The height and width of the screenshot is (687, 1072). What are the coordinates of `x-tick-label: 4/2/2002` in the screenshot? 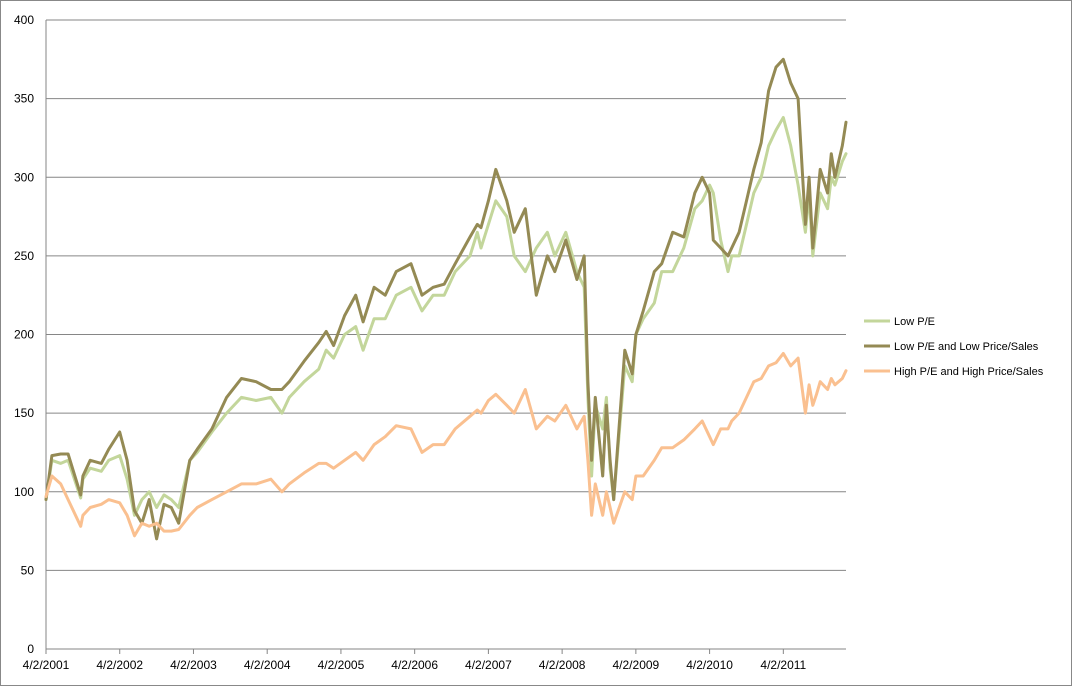 It's located at (119, 665).